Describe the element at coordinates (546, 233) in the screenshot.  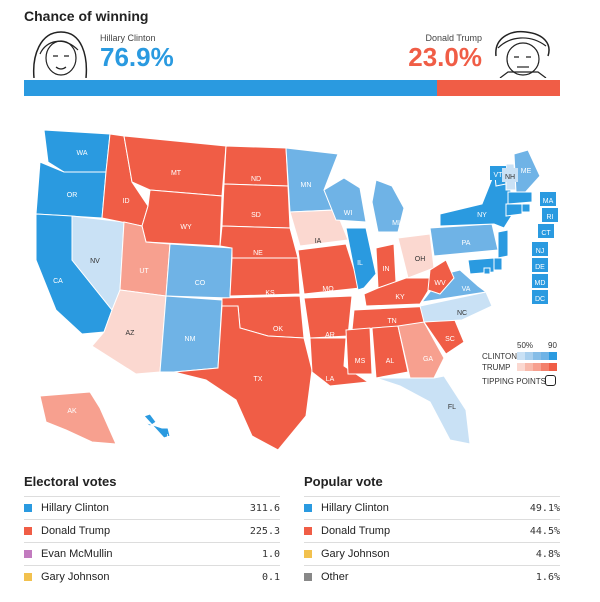
I see `state-label-ct: CT` at that location.